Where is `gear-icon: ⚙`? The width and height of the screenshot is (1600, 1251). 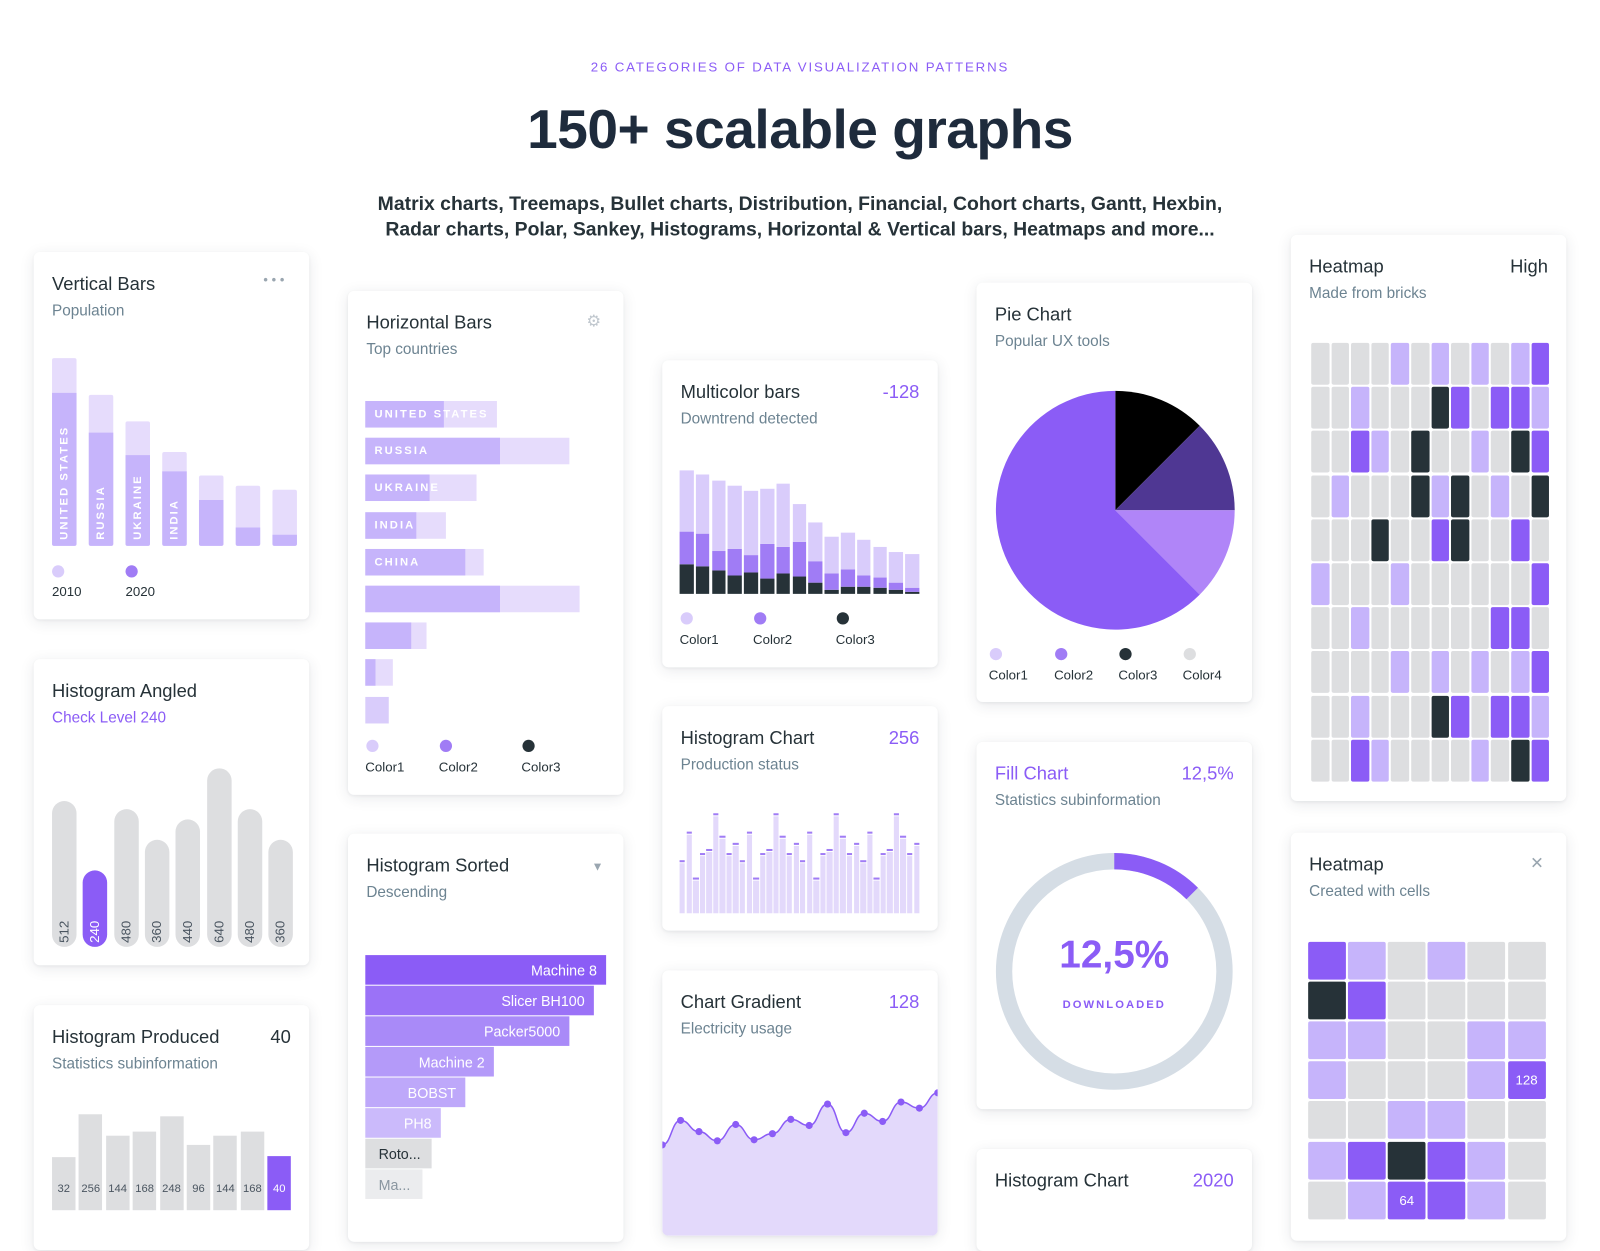
gear-icon: ⚙ is located at coordinates (594, 321).